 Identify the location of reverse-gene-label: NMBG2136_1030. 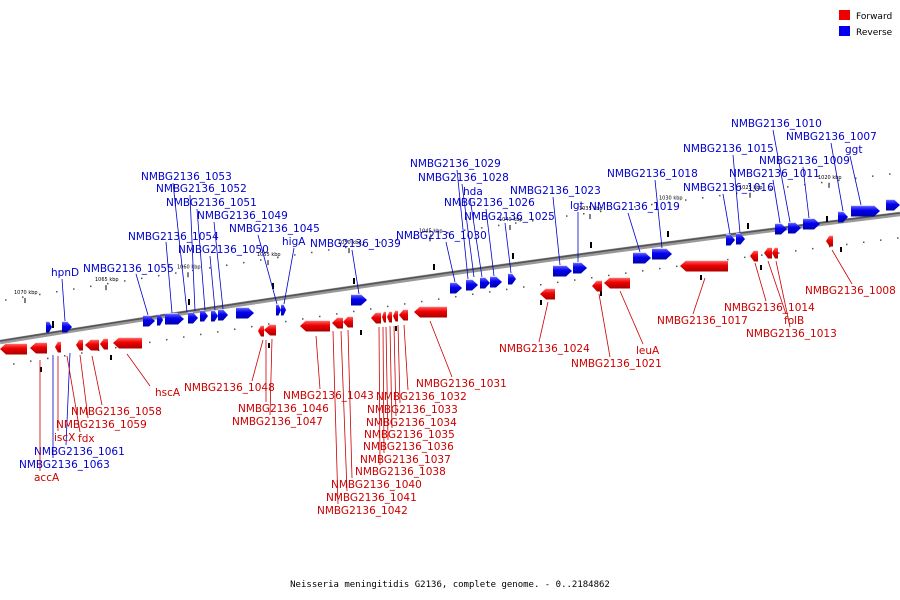
(441, 236).